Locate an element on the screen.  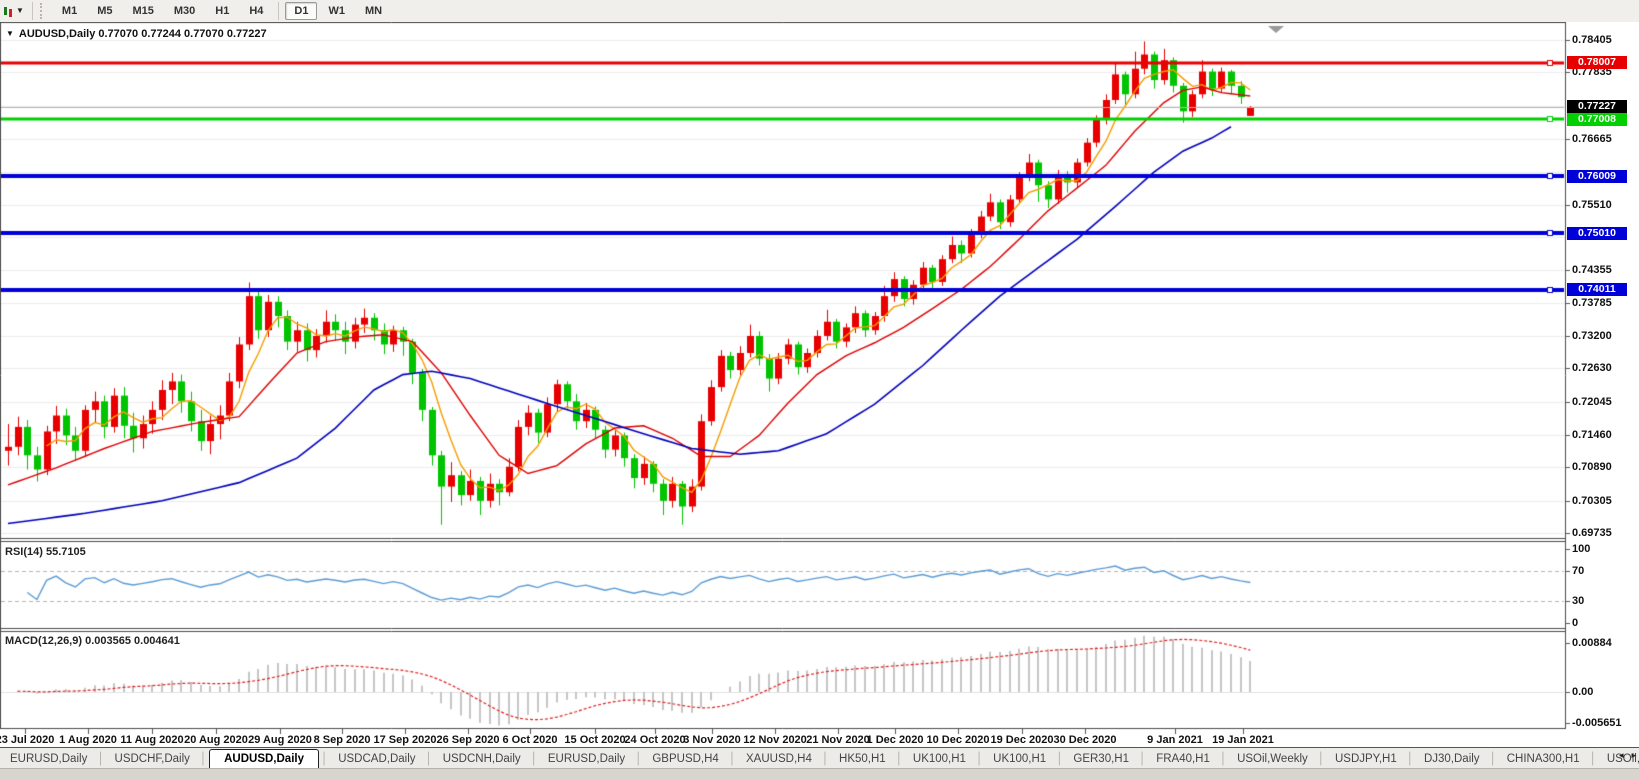
price-axis-label: 0.77835 is located at coordinates (1592, 72).